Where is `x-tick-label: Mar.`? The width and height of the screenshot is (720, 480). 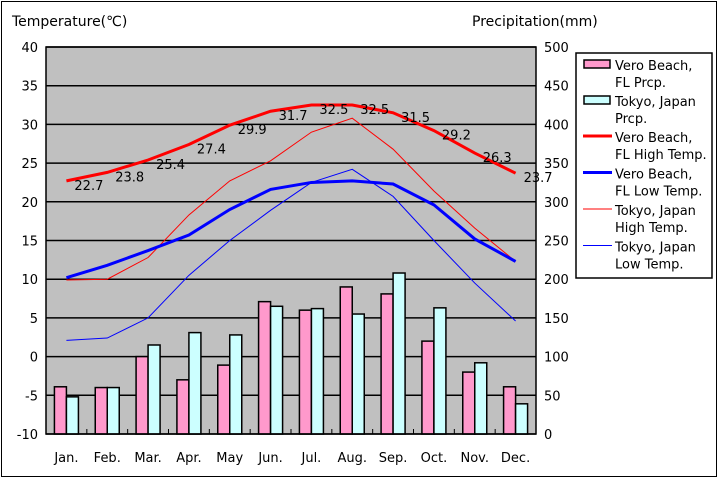
x-tick-label: Mar. is located at coordinates (147, 458).